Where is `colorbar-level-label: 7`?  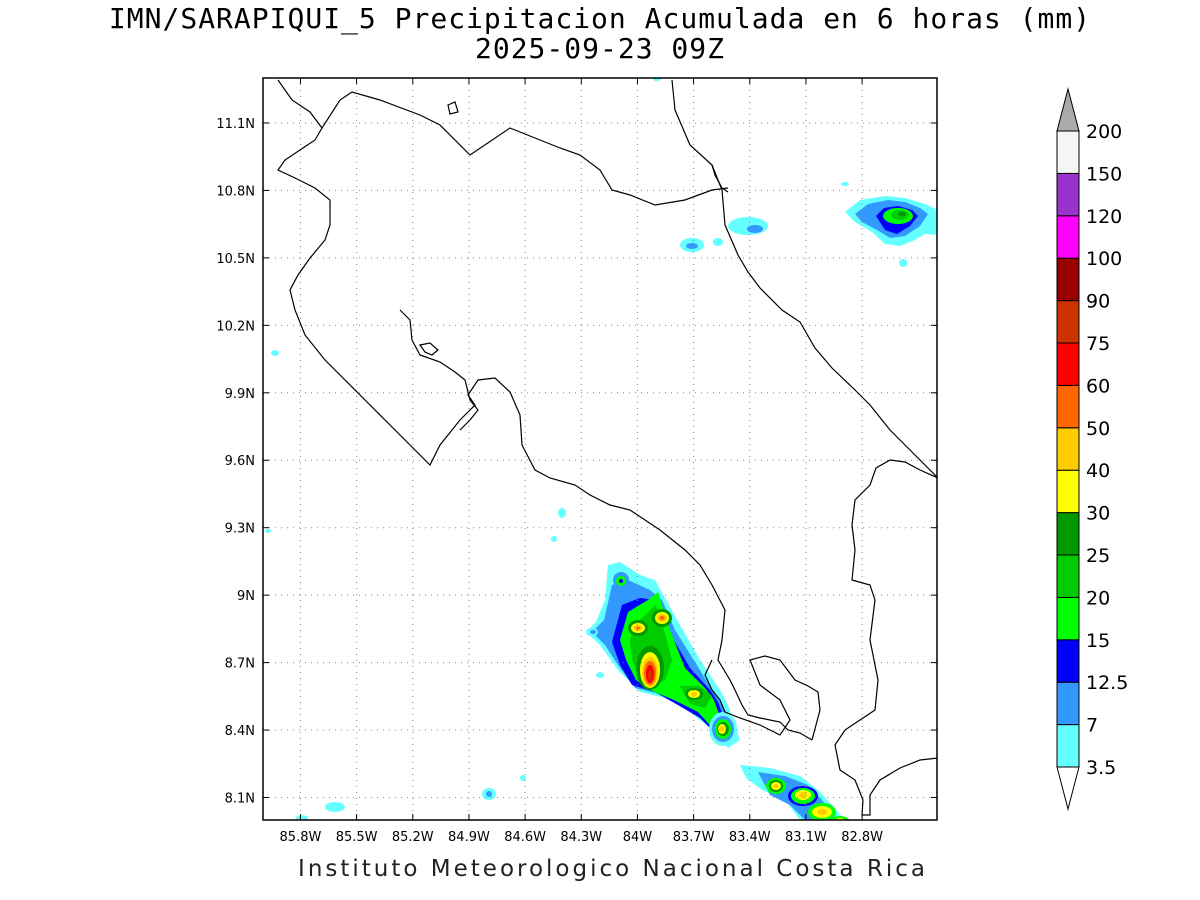 colorbar-level-label: 7 is located at coordinates (1092, 726).